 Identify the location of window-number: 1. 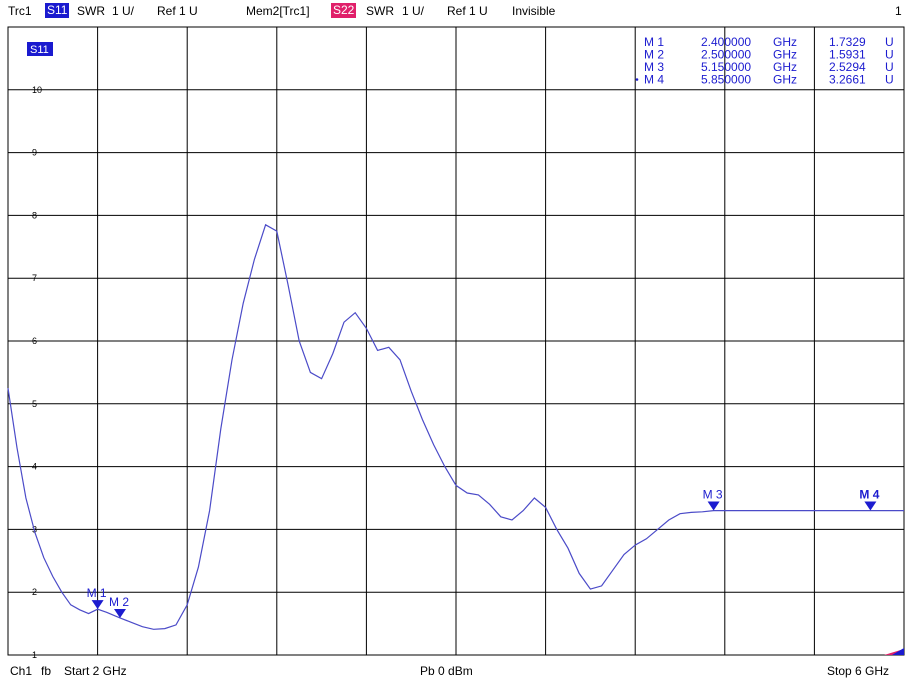
(898, 11).